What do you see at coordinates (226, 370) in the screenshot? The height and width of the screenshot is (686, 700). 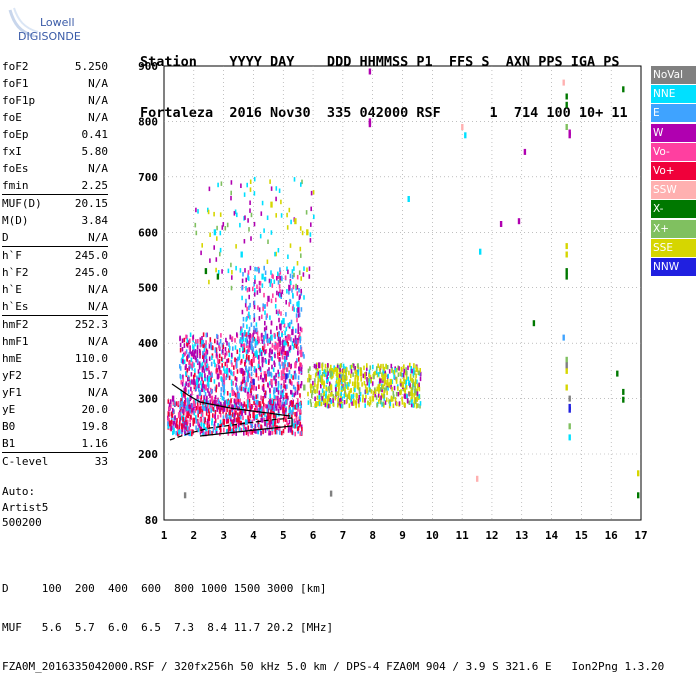 I see `data-point-nne` at bounding box center [226, 370].